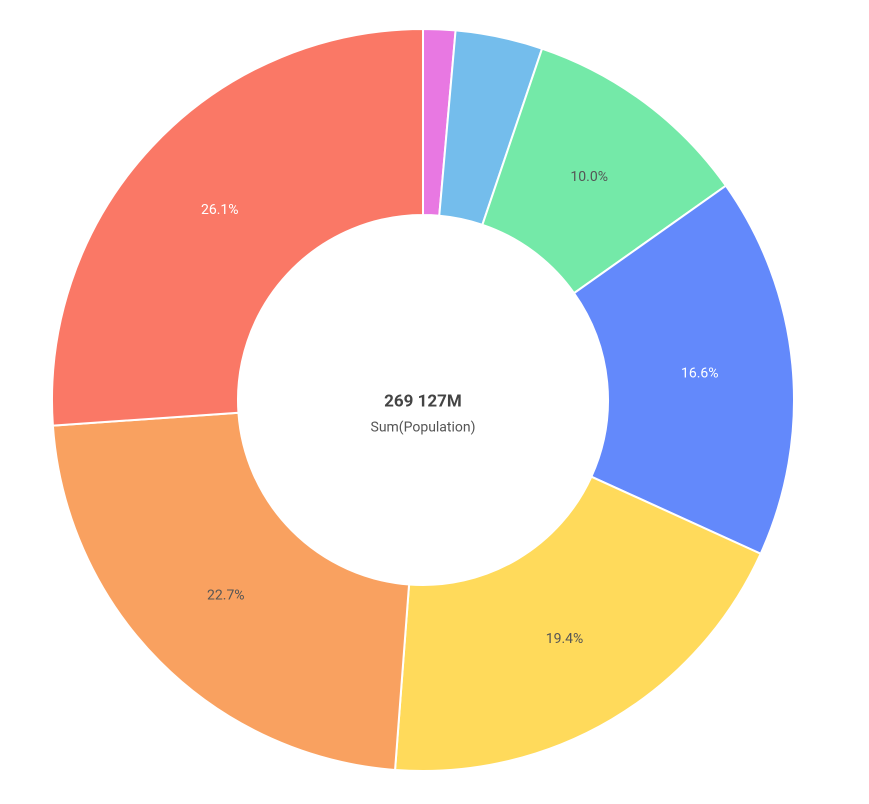 This screenshot has height=804, width=869. I want to click on value-label: 16.6%, so click(700, 374).